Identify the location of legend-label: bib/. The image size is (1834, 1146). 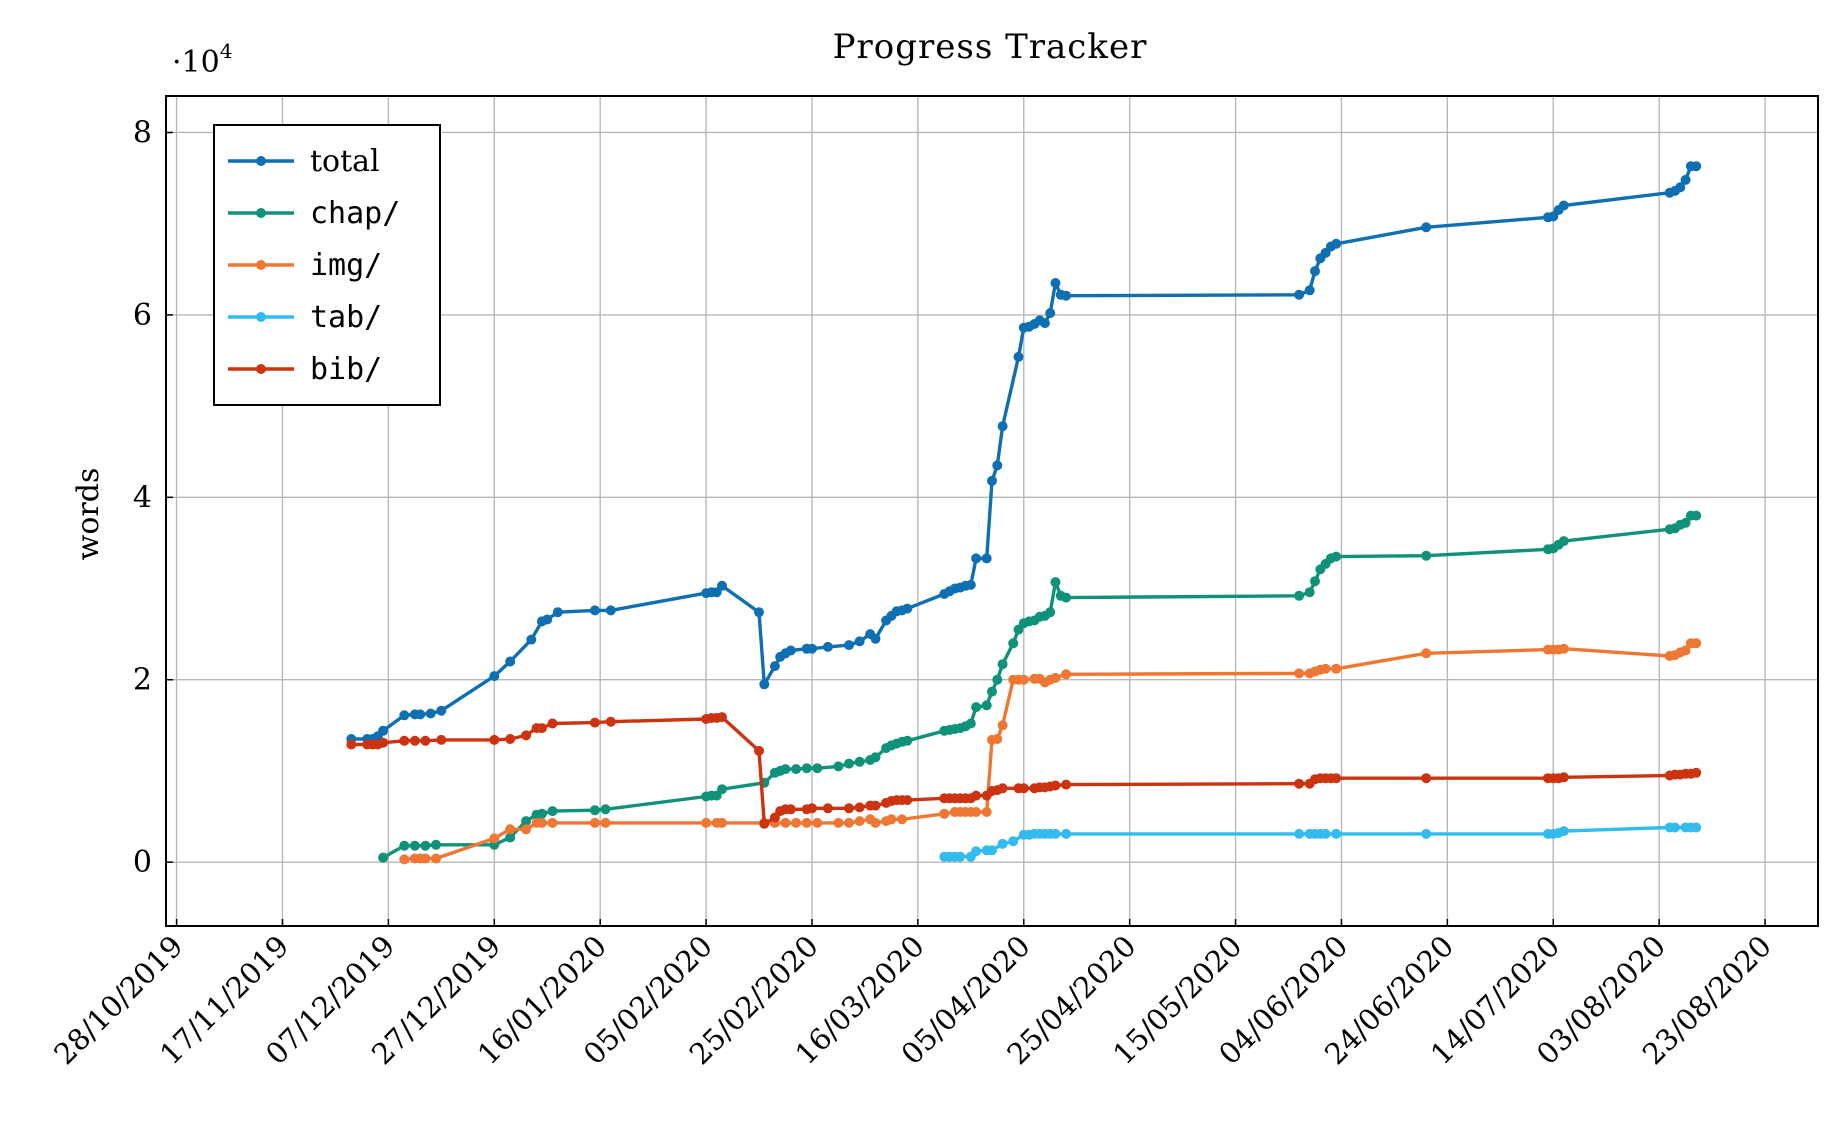
(346, 369).